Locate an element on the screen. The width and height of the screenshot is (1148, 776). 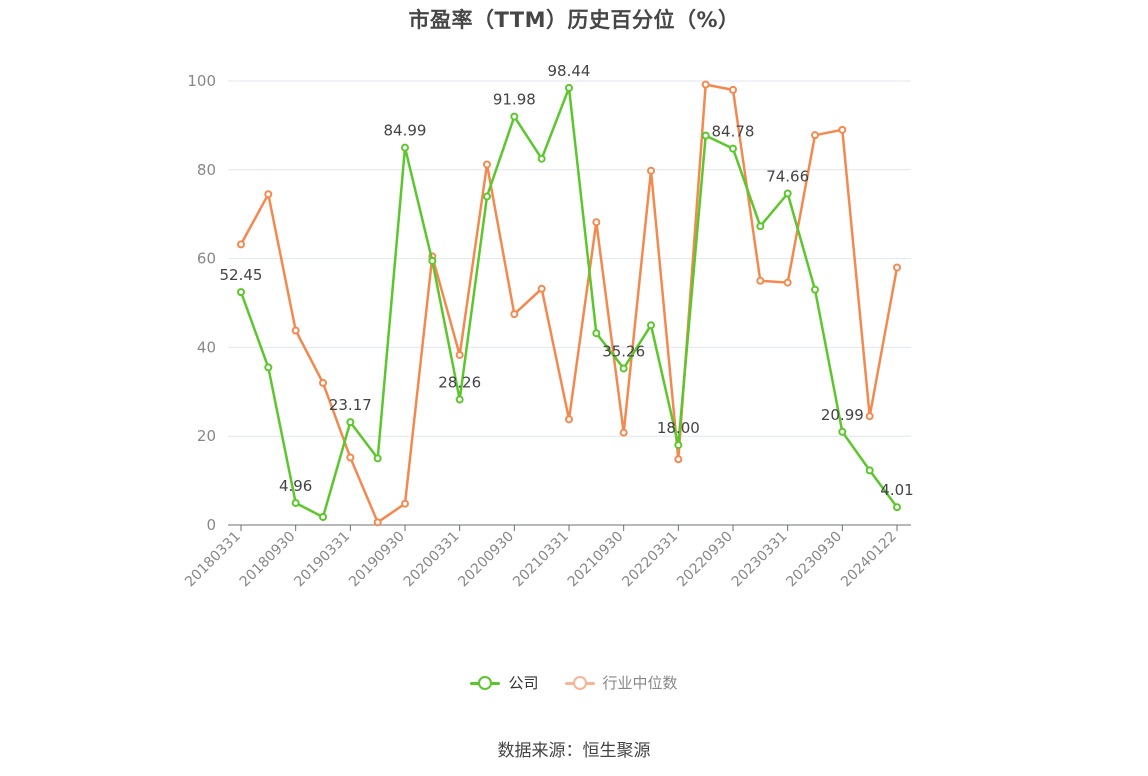
data-label: 84.78 is located at coordinates (733, 132).